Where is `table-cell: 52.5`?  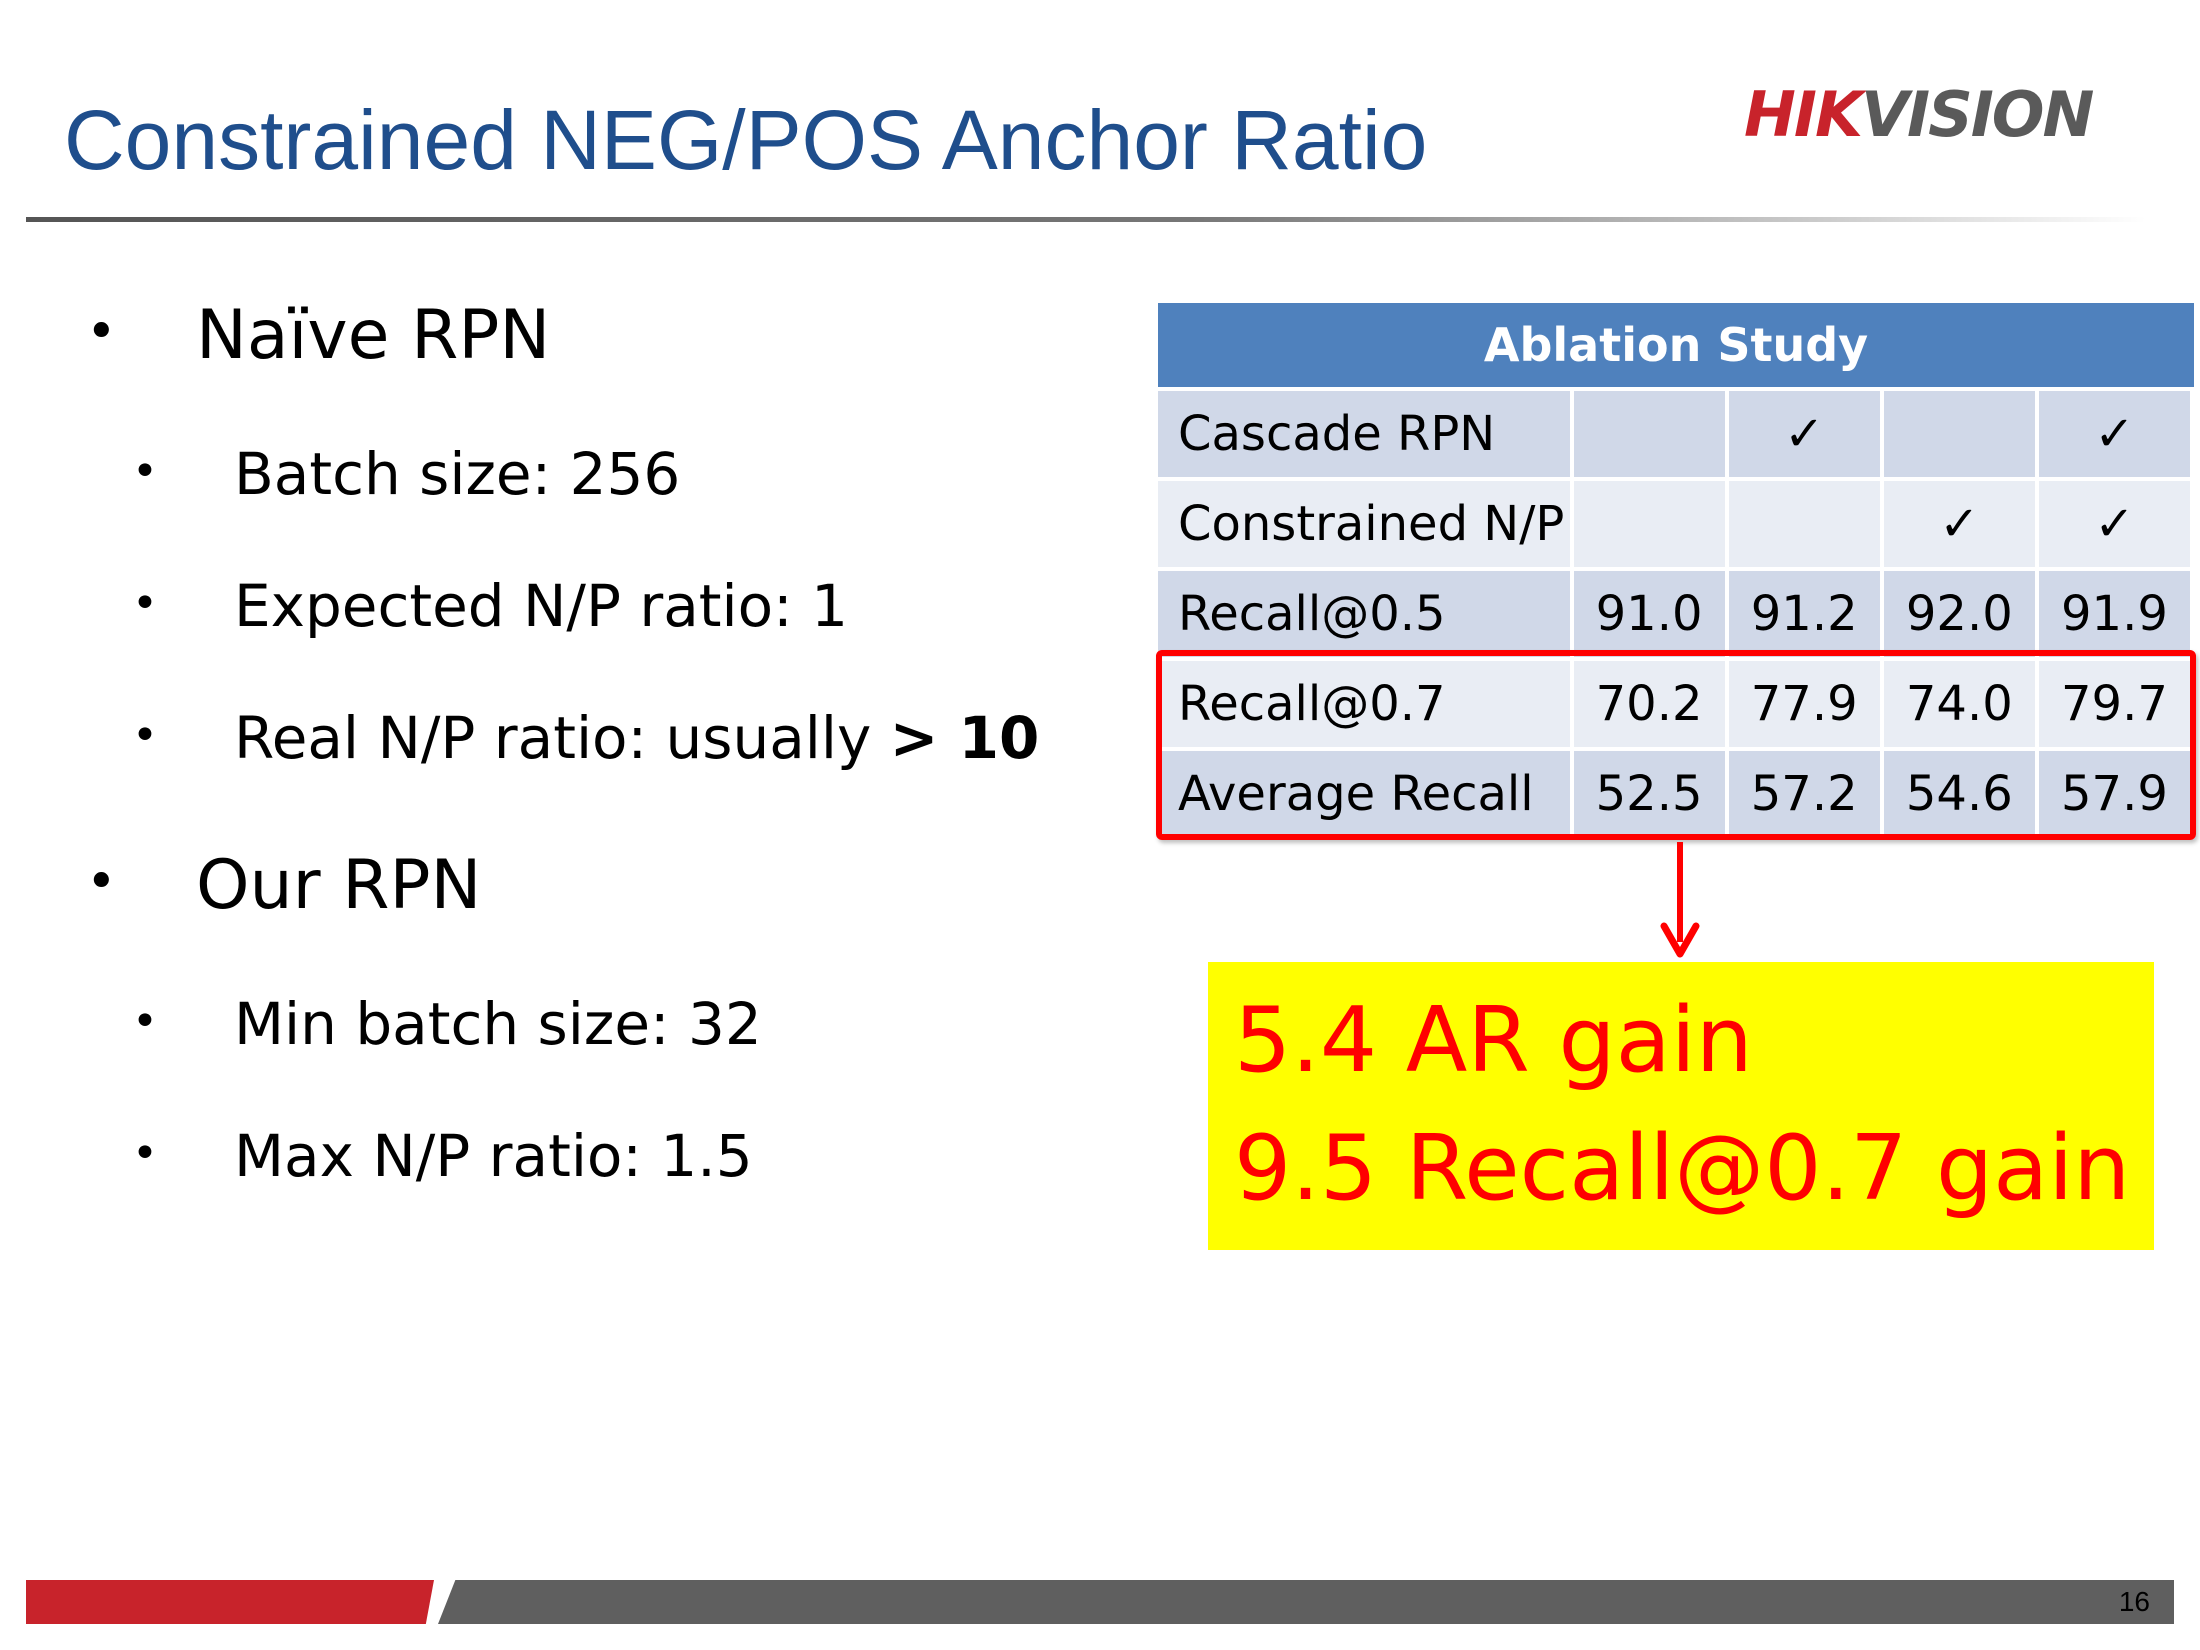
table-cell: 52.5 is located at coordinates (1651, 796).